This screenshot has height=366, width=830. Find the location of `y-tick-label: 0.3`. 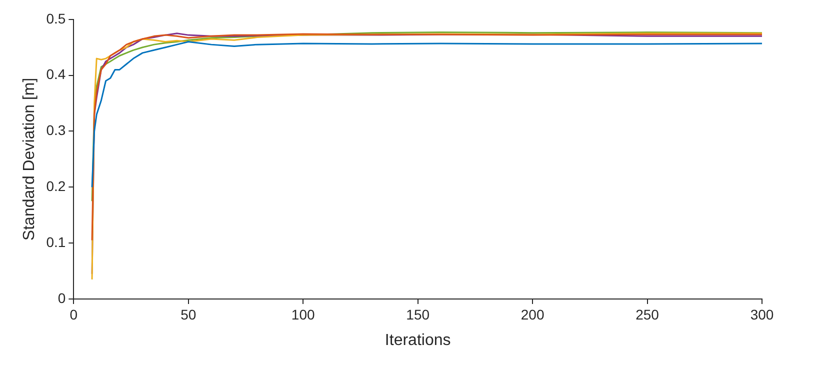

y-tick-label: 0.3 is located at coordinates (56, 130).